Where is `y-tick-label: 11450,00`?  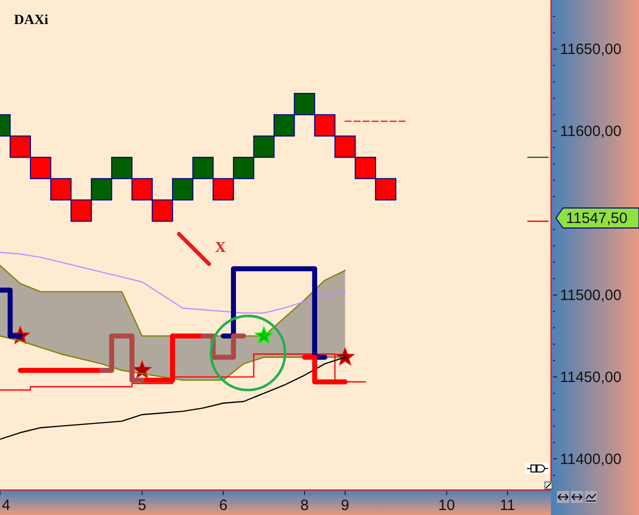 y-tick-label: 11450,00 is located at coordinates (591, 377).